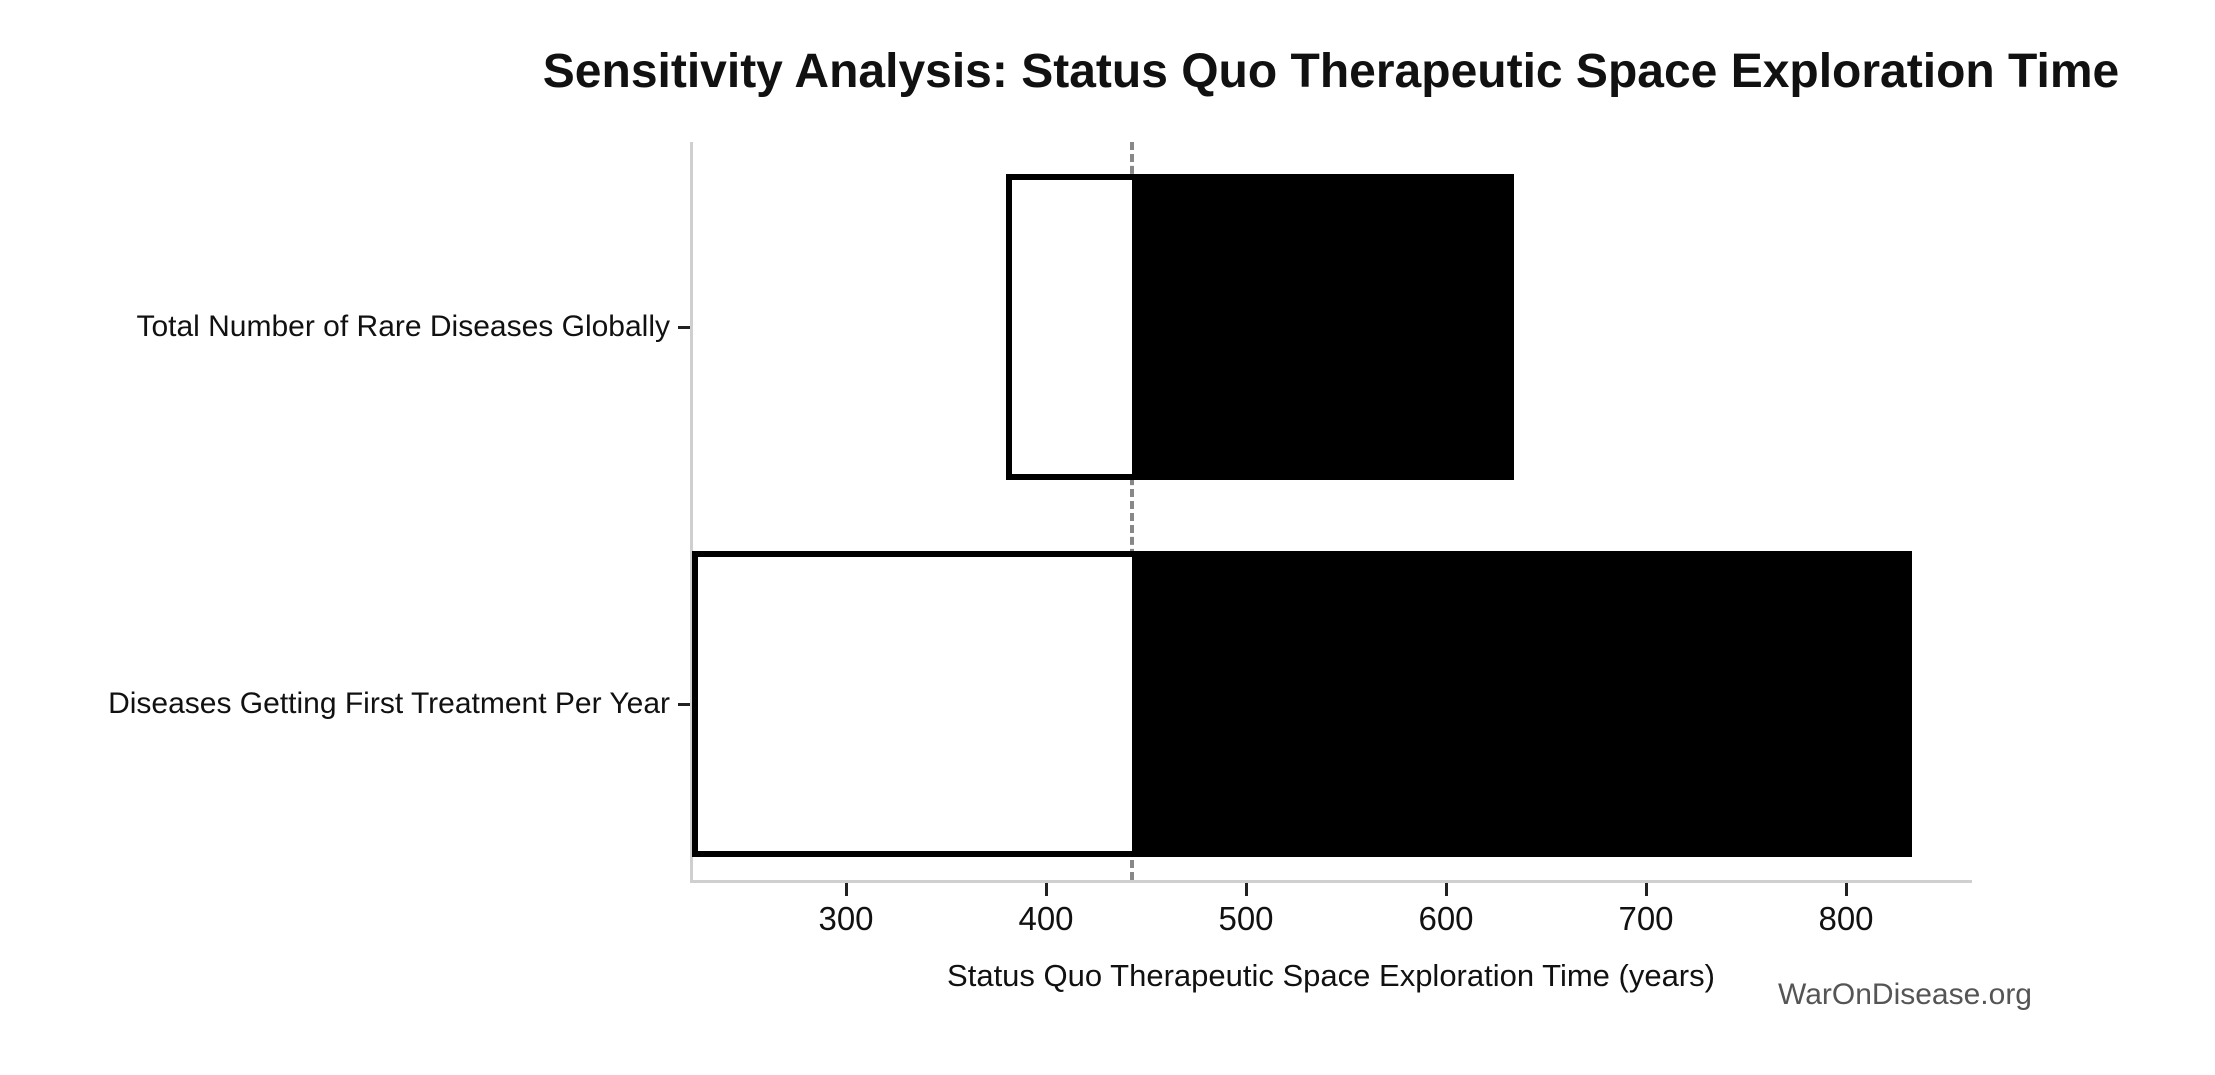 Image resolution: width=2215 pixels, height=1075 pixels. Describe the element at coordinates (1331, 881) in the screenshot. I see `x-axis-spine` at that location.